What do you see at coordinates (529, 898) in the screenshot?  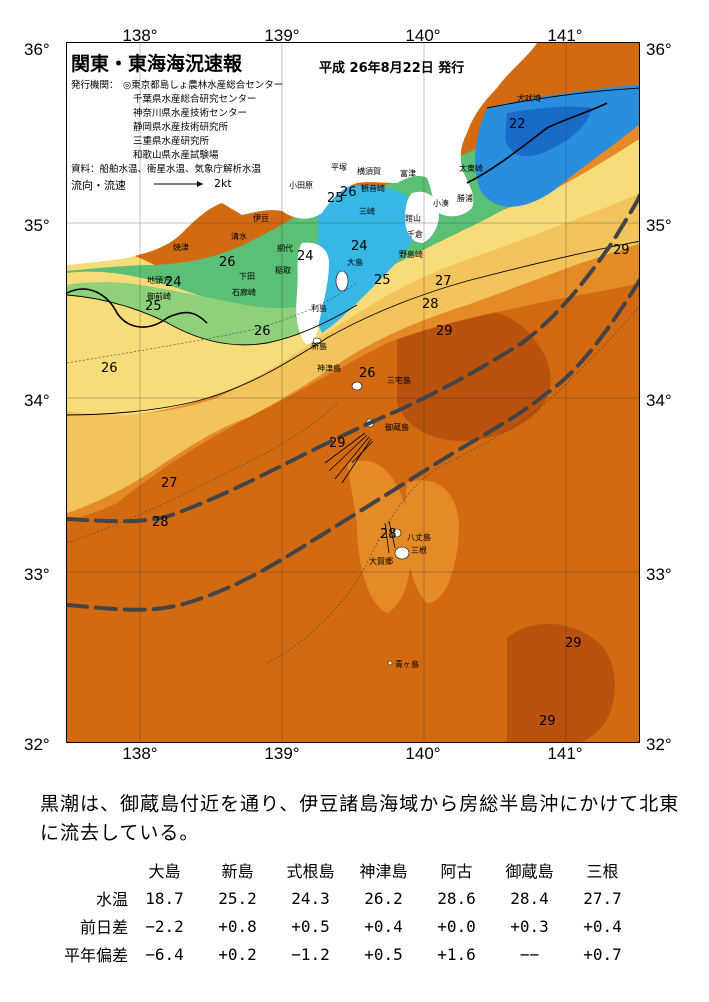 I see `table-cell: 28.4` at bounding box center [529, 898].